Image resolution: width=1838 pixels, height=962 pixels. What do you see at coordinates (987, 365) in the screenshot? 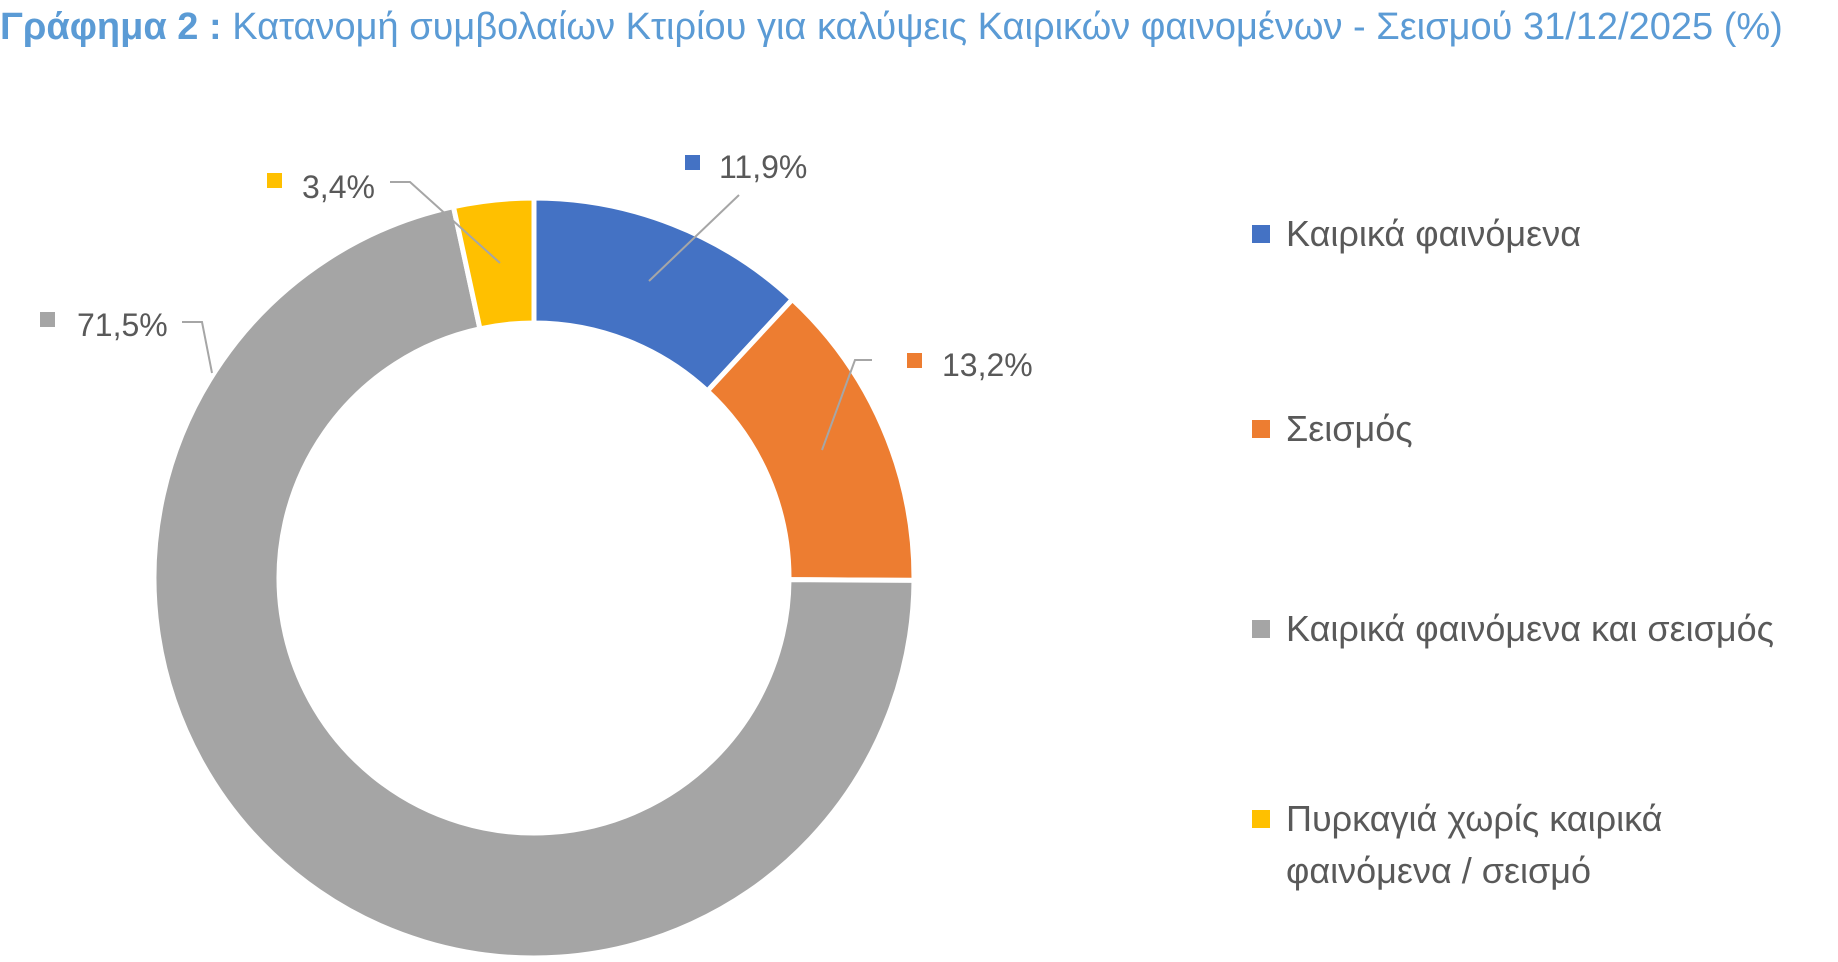
I see `data-label-2: 13,2%` at bounding box center [987, 365].